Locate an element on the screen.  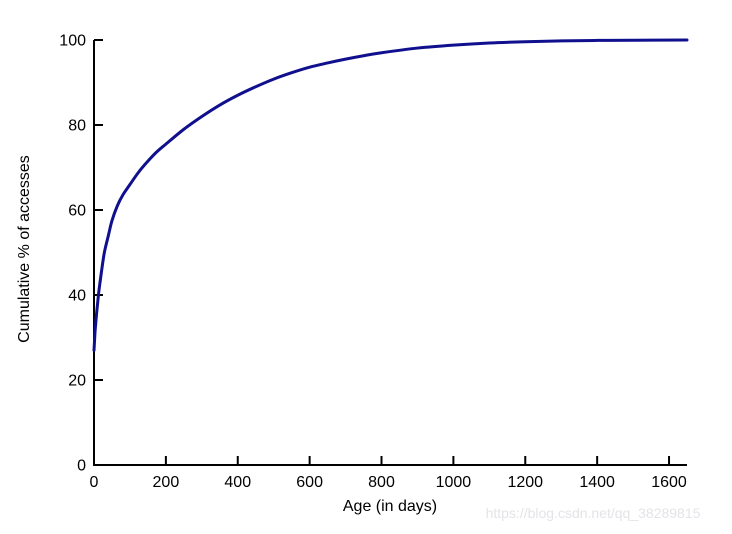
watermark: https://blog.csdn.net/qq_38289815 is located at coordinates (593, 513).